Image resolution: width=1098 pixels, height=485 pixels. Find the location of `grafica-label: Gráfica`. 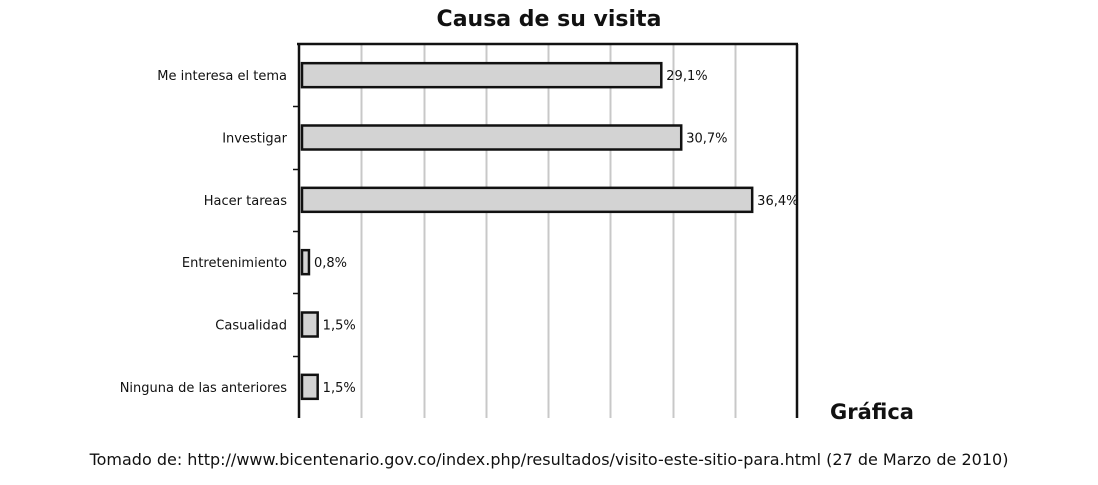

grafica-label: Gráfica is located at coordinates (872, 412).